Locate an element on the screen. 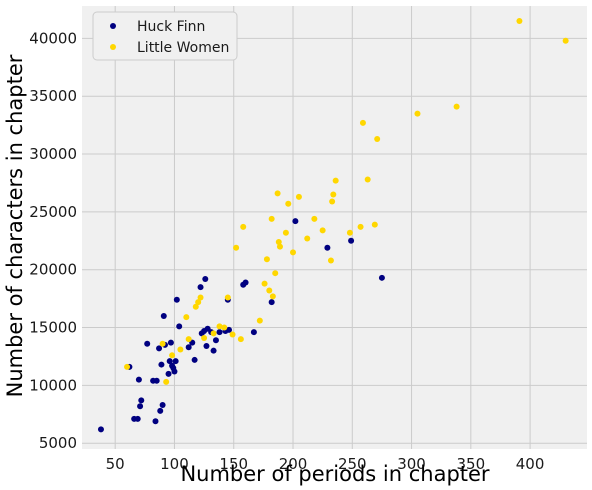 This screenshot has width=592, height=490. legend: Huck Finn Little Women is located at coordinates (165, 36).